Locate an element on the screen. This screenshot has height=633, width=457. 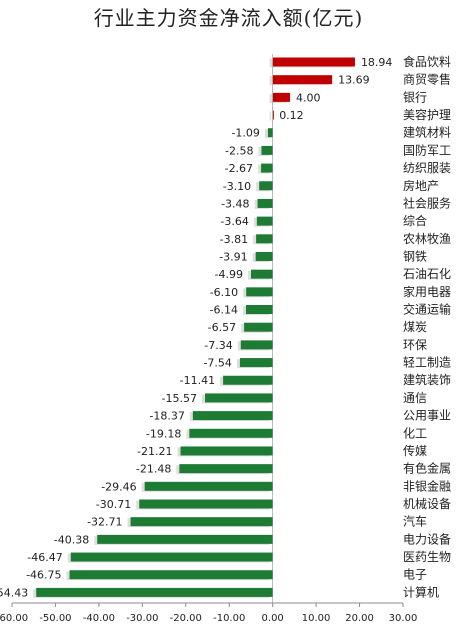
value-label: -2.67 is located at coordinates (239, 168).